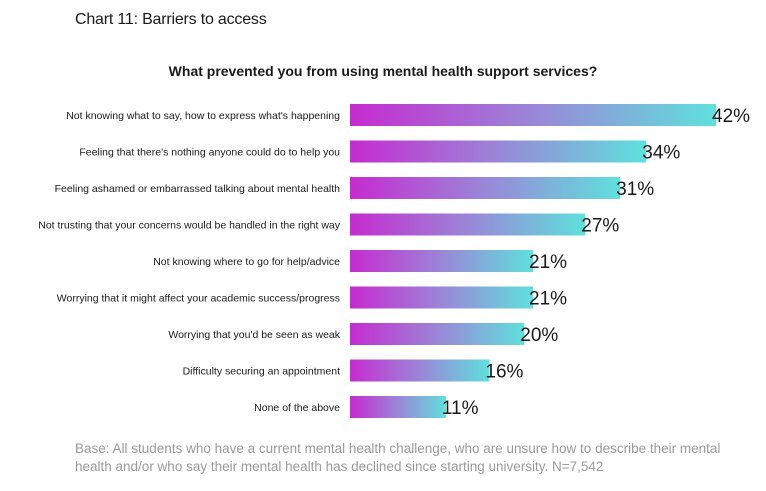  Describe the element at coordinates (504, 372) in the screenshot. I see `value-label: 16%` at that location.